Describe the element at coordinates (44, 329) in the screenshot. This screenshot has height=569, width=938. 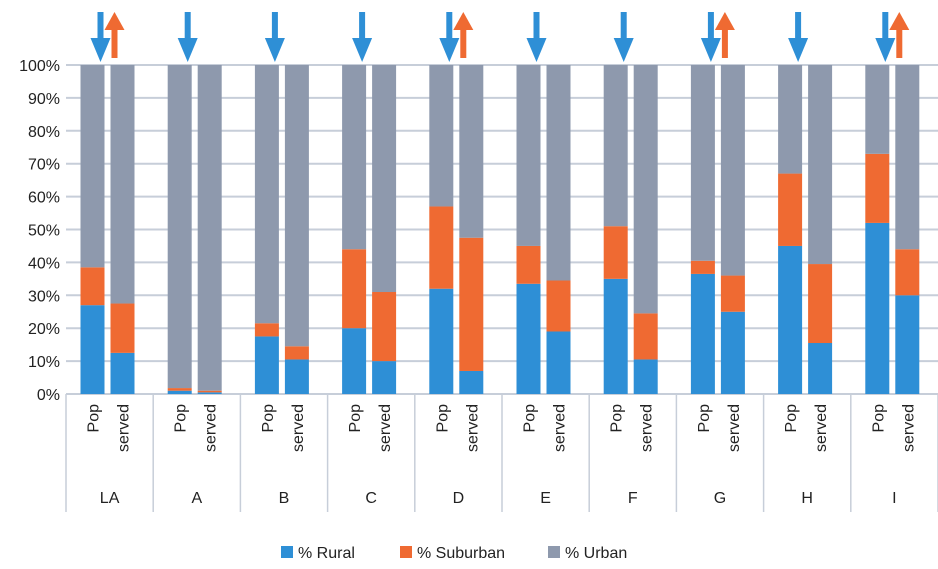
I see `y-tick-label: 20%` at that location.